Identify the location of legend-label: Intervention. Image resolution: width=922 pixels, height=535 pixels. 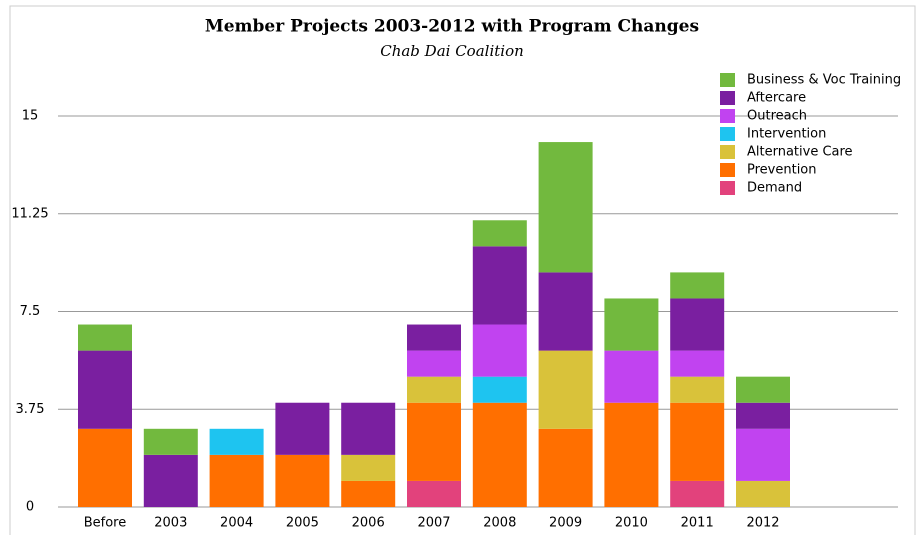
(786, 134).